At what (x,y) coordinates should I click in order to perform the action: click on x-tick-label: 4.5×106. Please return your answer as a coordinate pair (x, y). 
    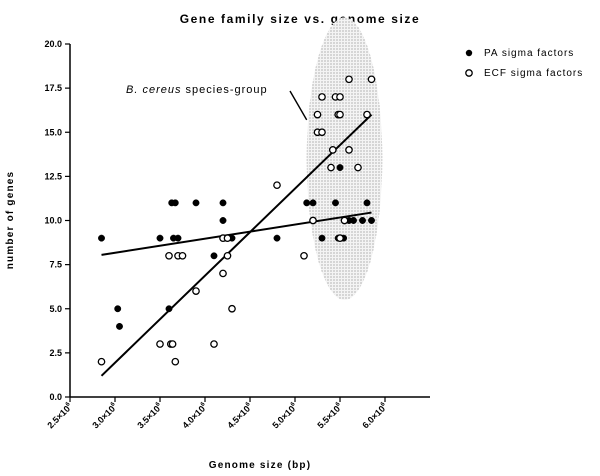
    Looking at the image, I should click on (240, 416).